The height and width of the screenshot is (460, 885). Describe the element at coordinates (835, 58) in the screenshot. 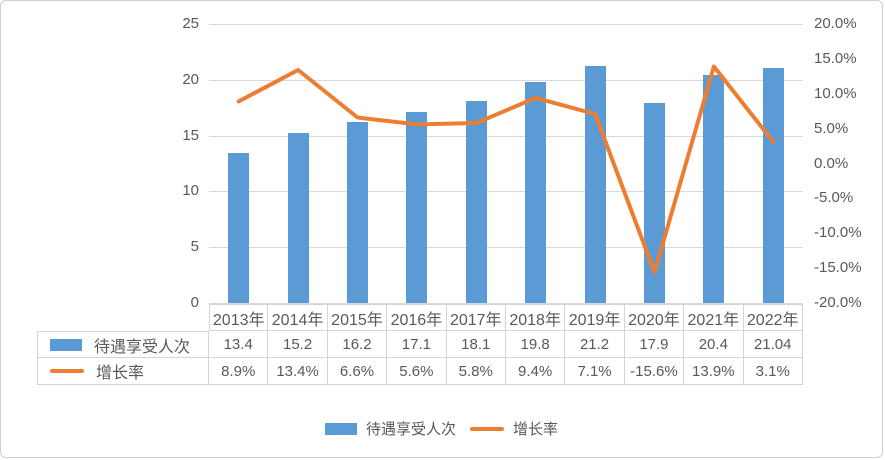

I see `right-axis-tick: 15.0%` at that location.